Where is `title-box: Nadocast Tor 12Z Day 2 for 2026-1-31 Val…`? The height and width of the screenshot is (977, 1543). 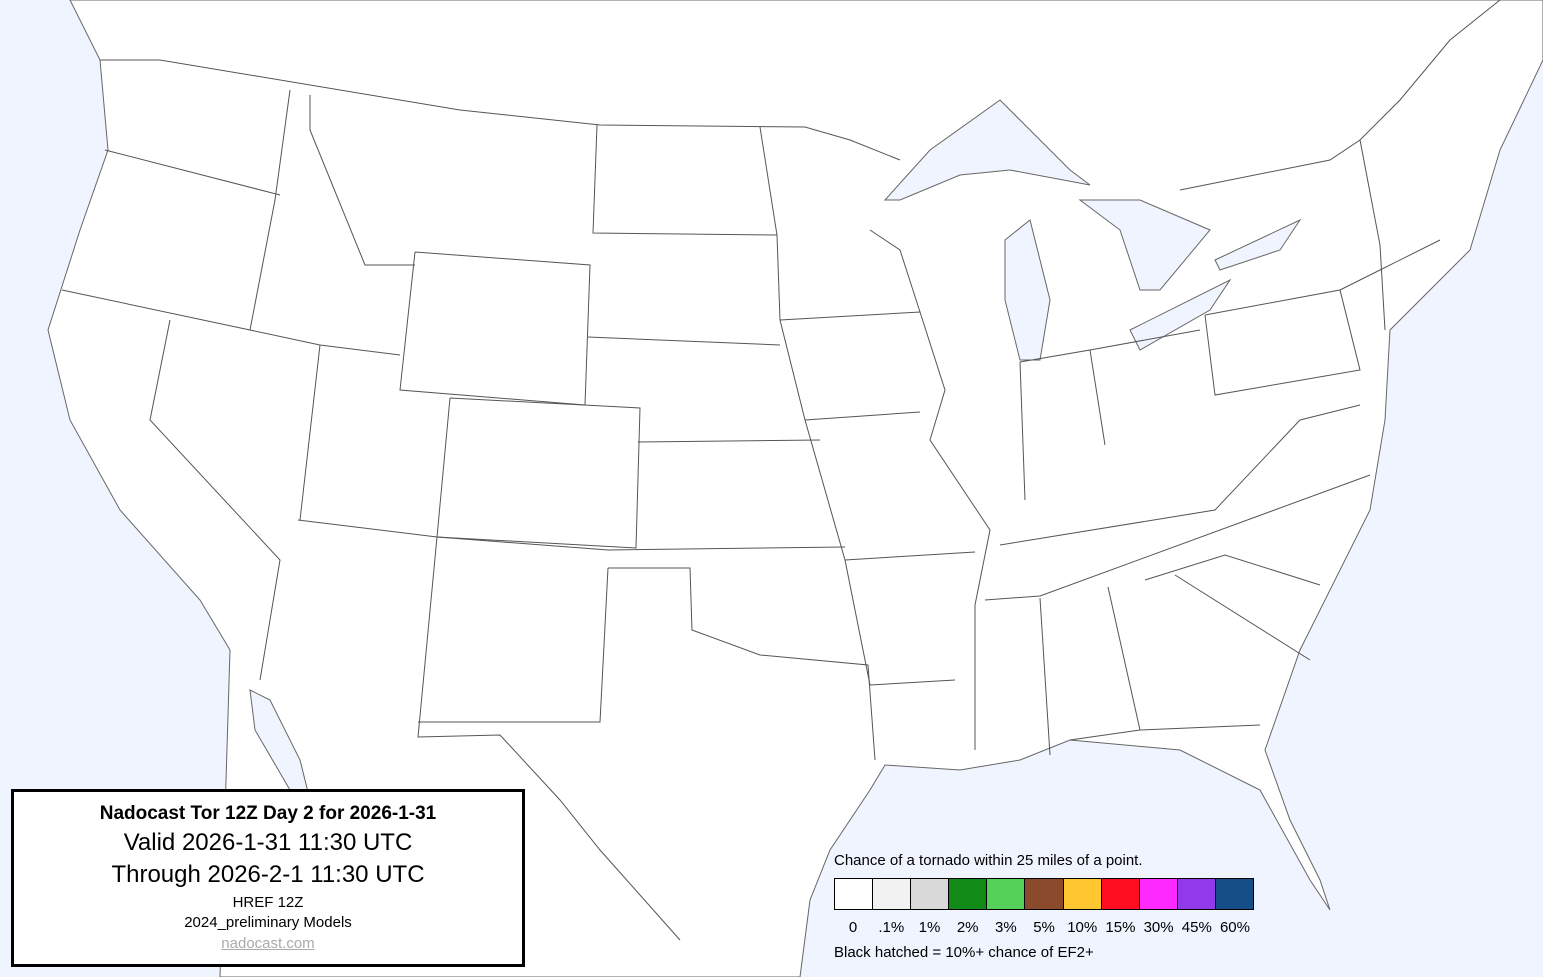 title-box: Nadocast Tor 12Z Day 2 for 2026-1-31 Val… is located at coordinates (268, 878).